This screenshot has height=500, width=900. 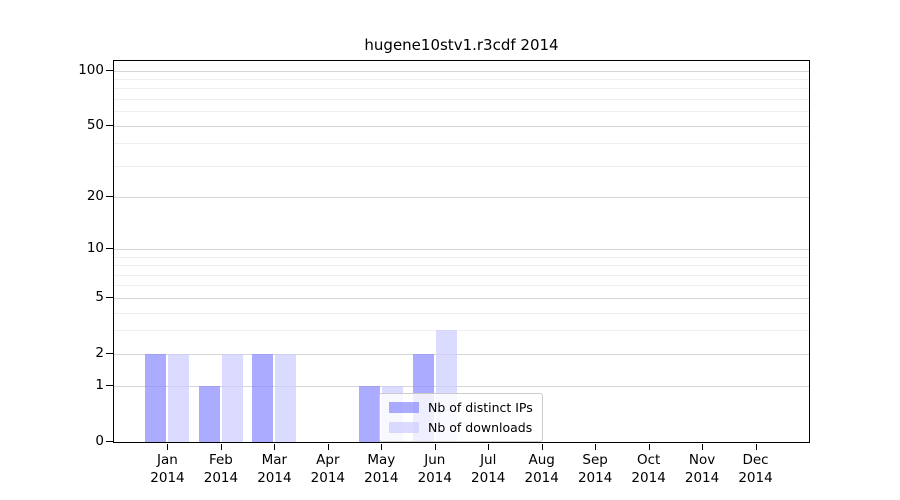 What do you see at coordinates (756, 469) in the screenshot?
I see `x-tick-label: Dec 2014` at bounding box center [756, 469].